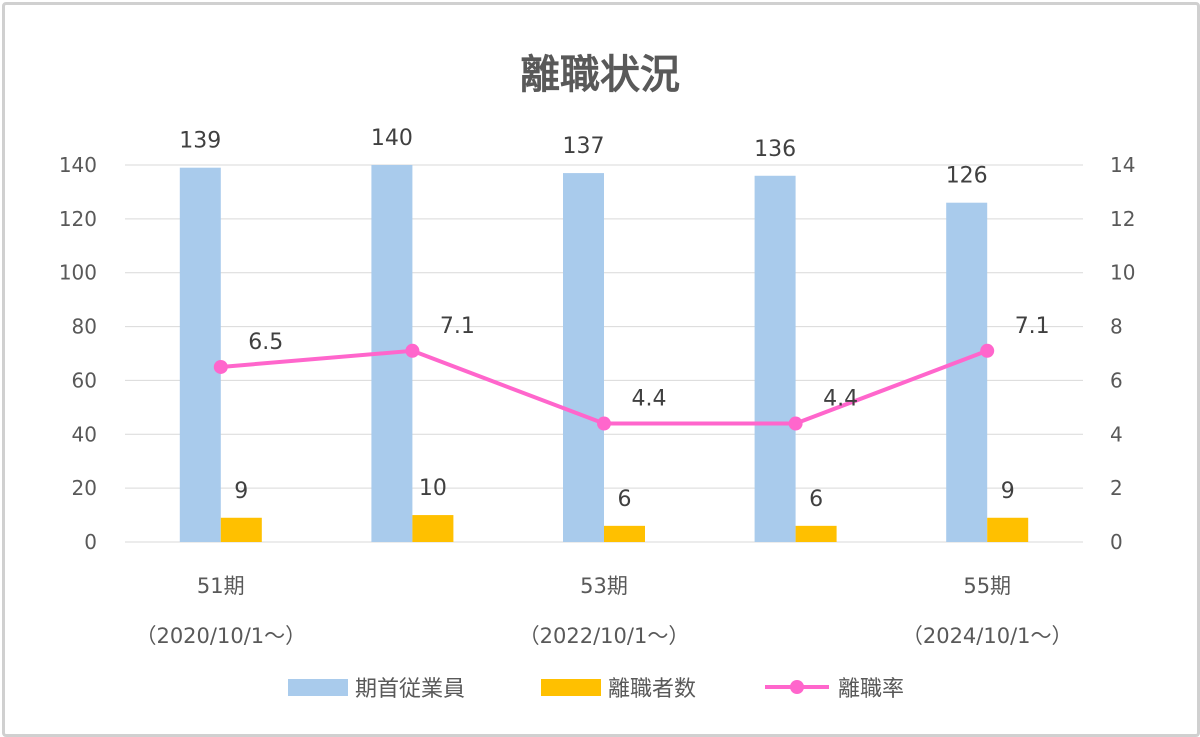 This screenshot has height=737, width=1200. I want to click on x-axis-tick-label: 55期, so click(987, 586).